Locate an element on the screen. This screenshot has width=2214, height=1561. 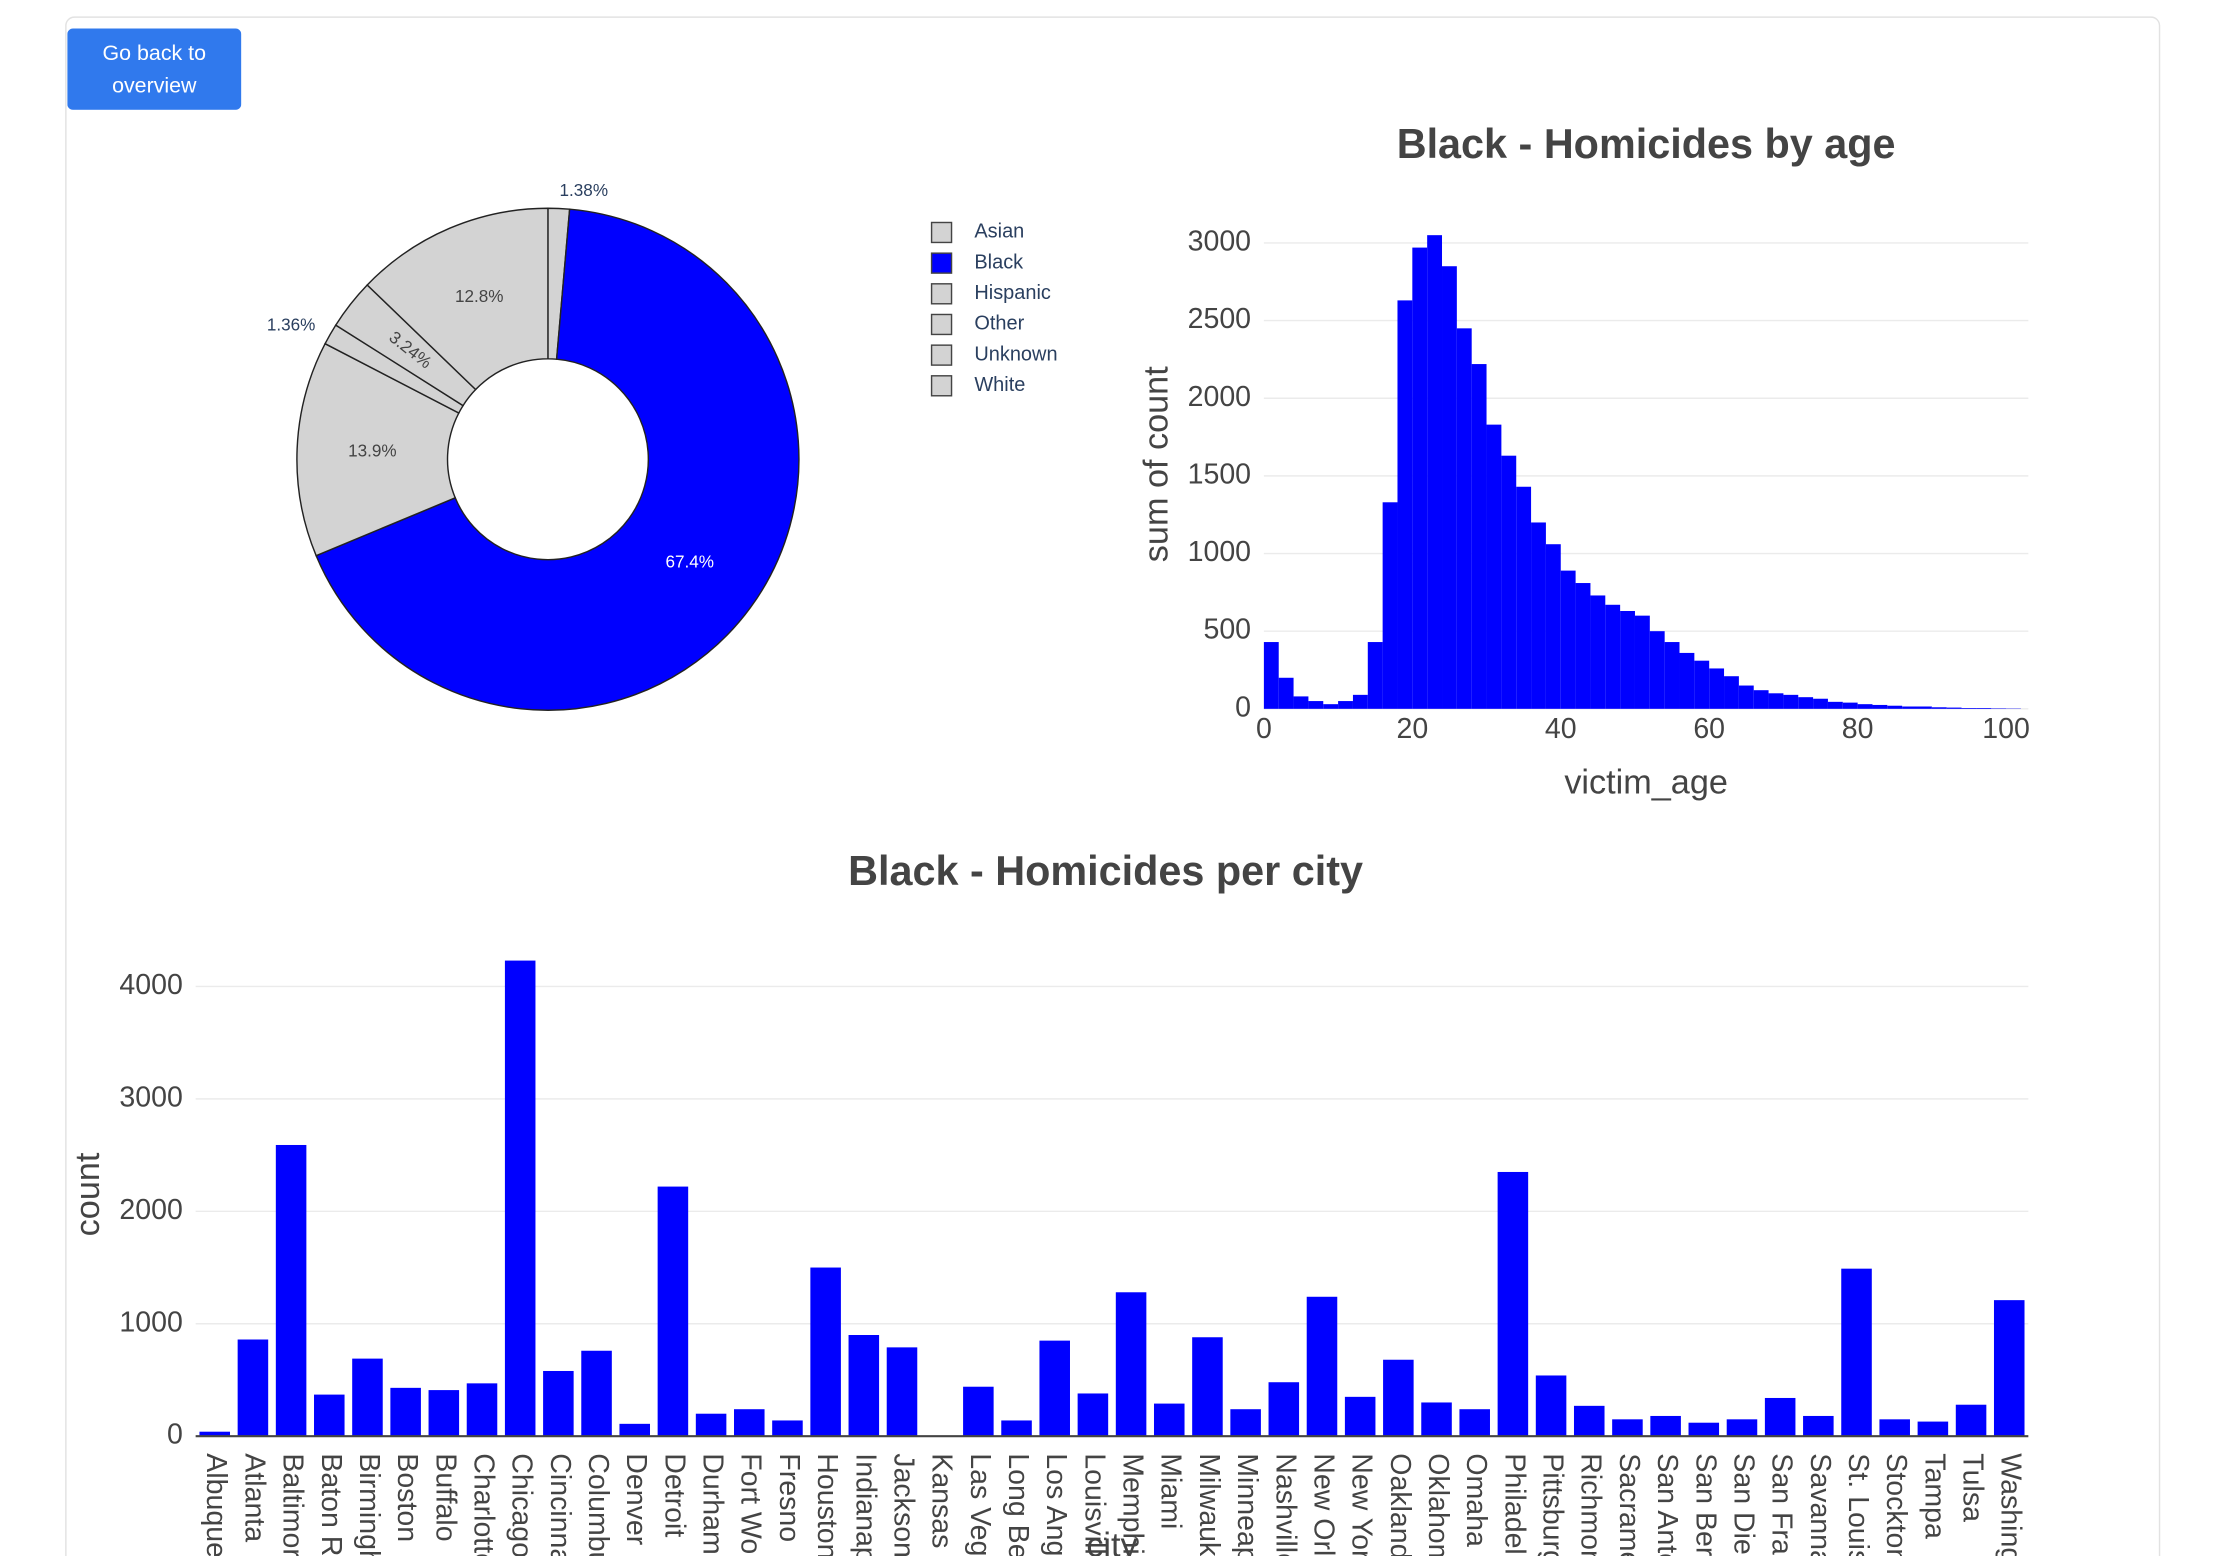
x-tick-label: Denver is located at coordinates (636, 1499).